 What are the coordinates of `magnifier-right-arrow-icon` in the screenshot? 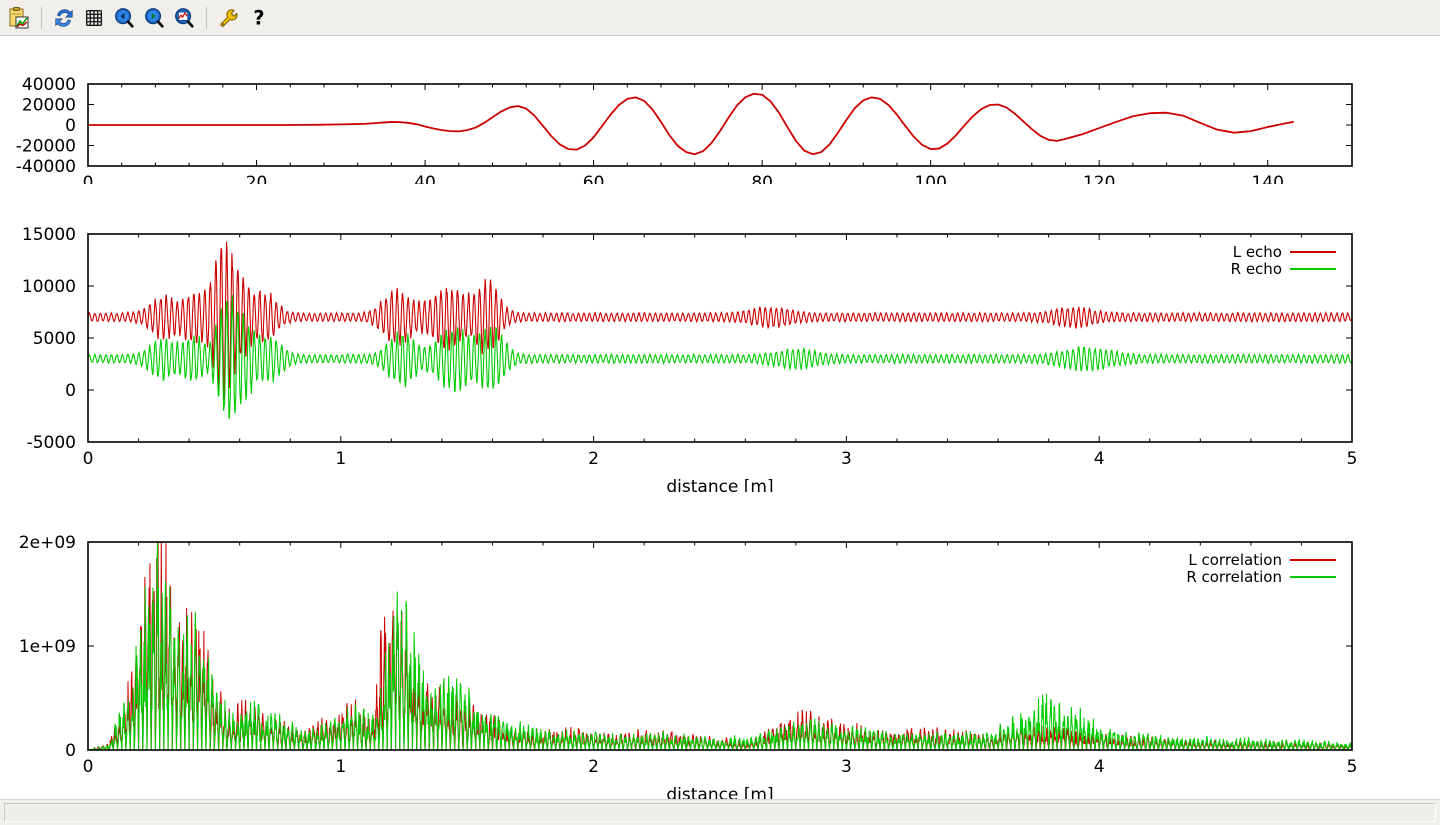 It's located at (154, 17).